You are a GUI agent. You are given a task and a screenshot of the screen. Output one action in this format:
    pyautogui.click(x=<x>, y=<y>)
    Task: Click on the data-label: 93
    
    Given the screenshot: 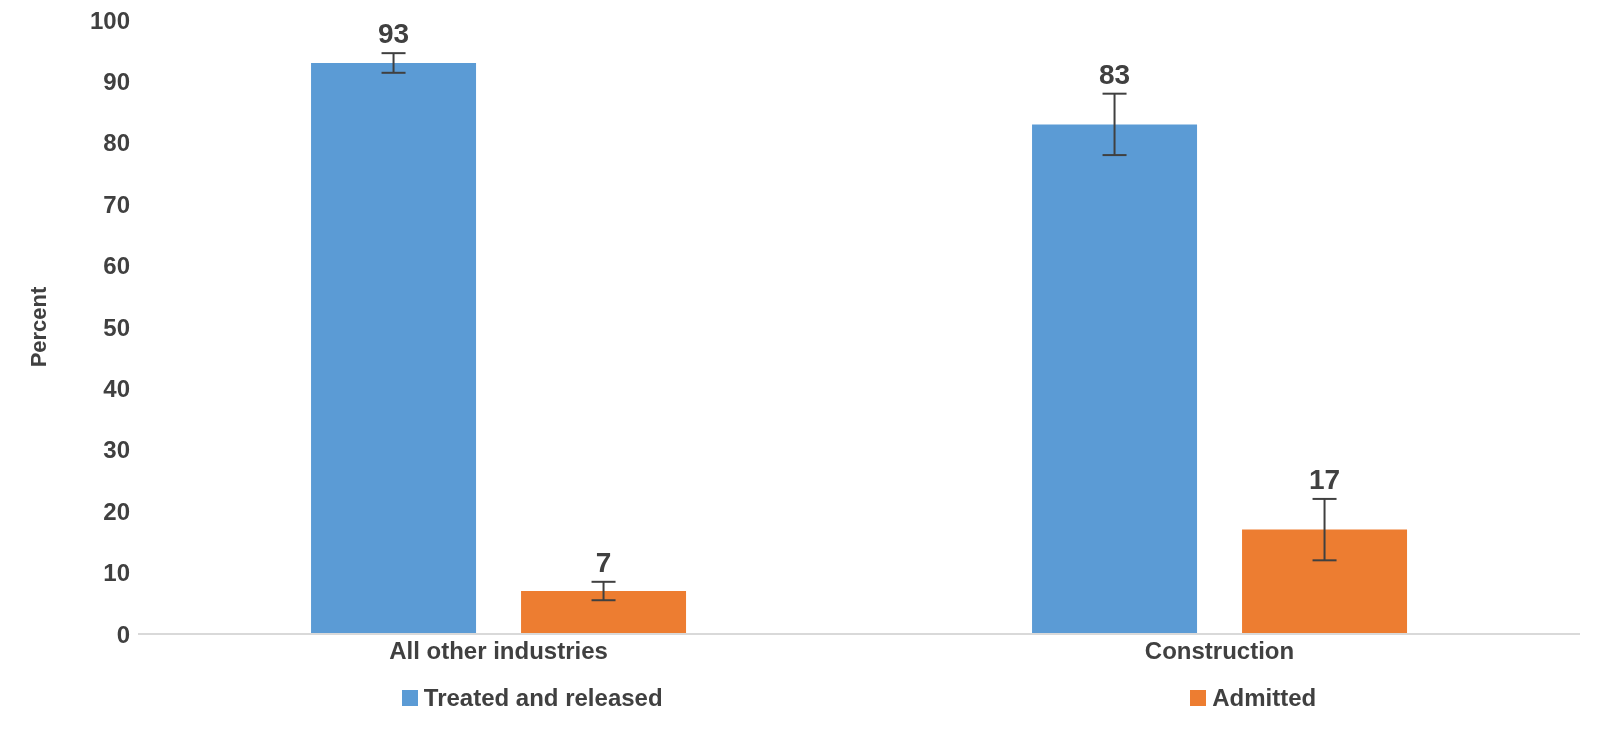 What is the action you would take?
    pyautogui.click(x=393, y=34)
    